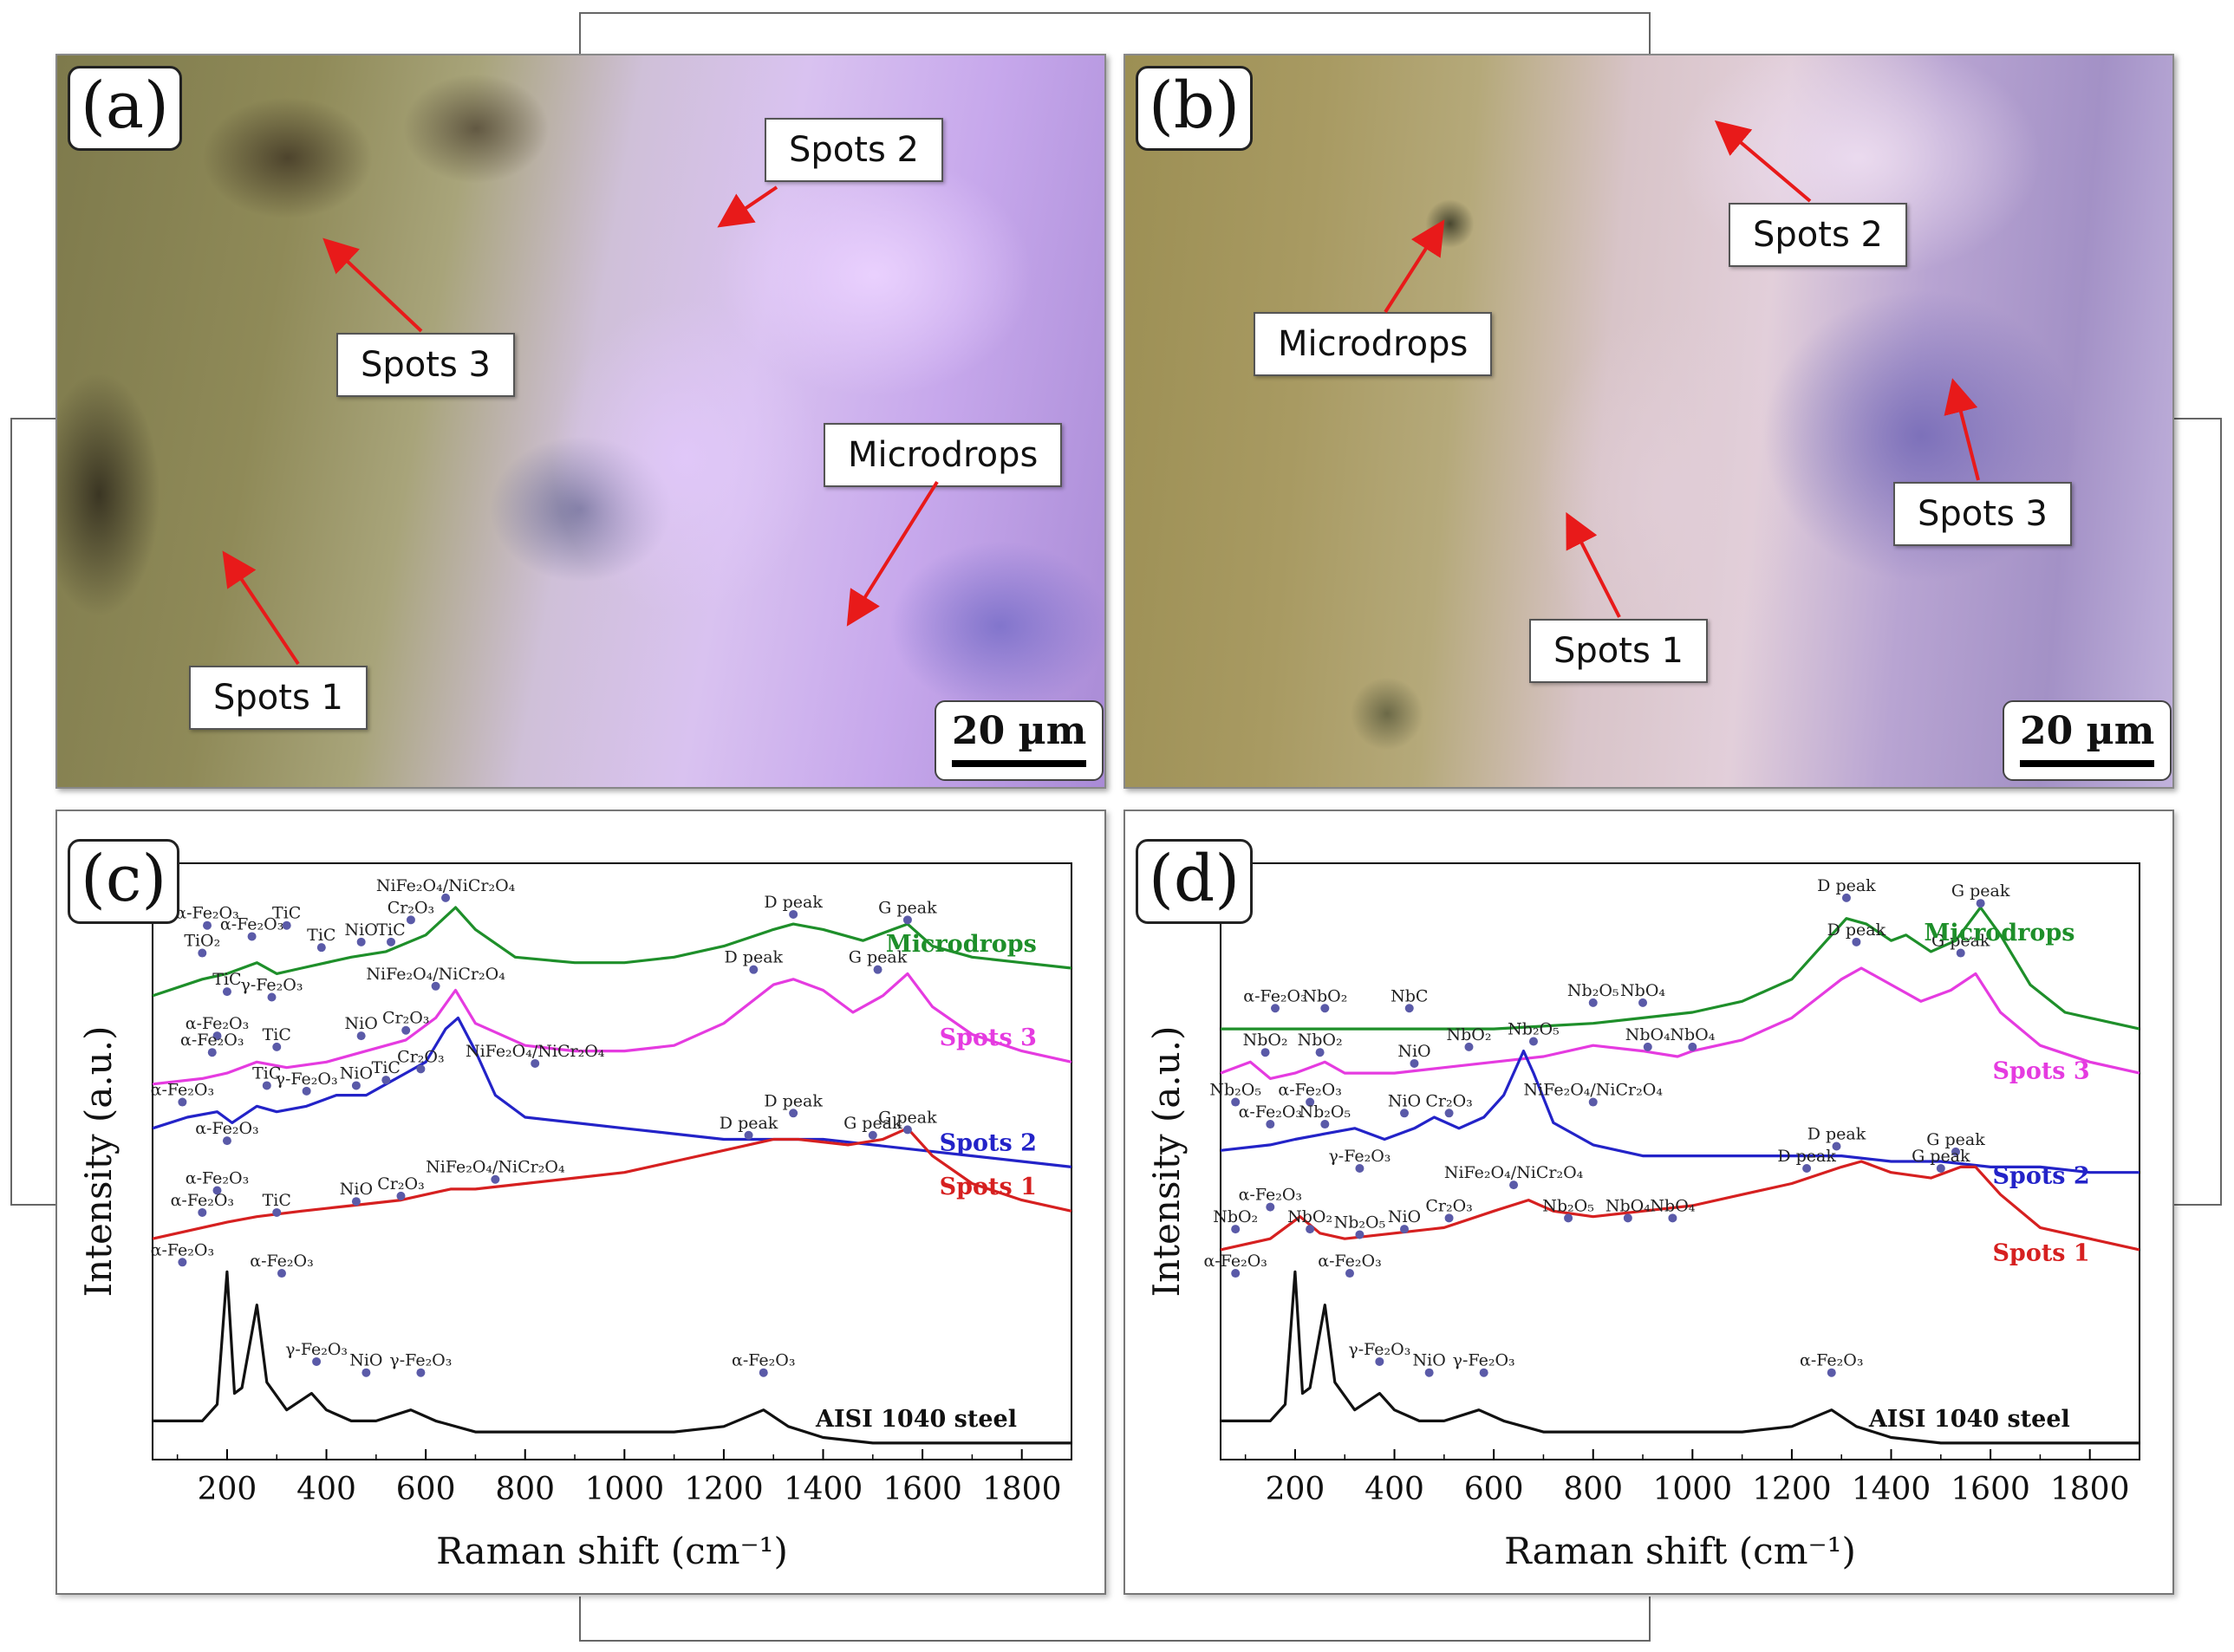 This screenshot has height=1652, width=2234. I want to click on peak-label: Nb₂O₅, so click(1593, 990).